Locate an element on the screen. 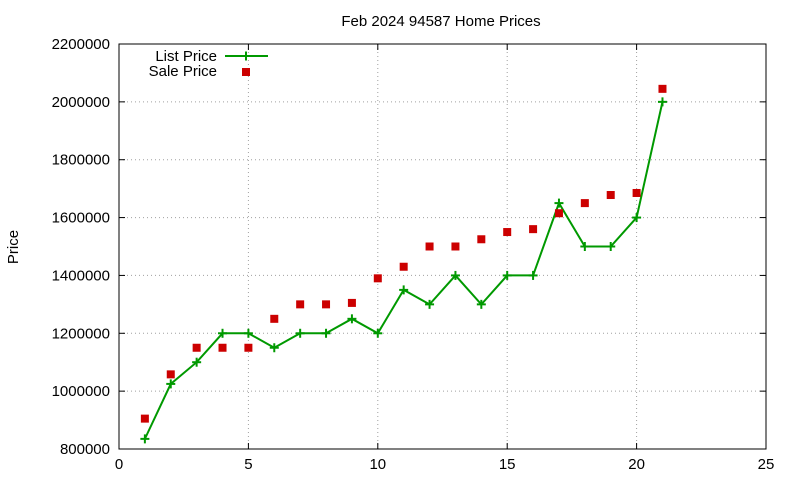 This screenshot has width=800, height=480. chart-title: Feb 2024 94587 Home Prices is located at coordinates (440, 21).